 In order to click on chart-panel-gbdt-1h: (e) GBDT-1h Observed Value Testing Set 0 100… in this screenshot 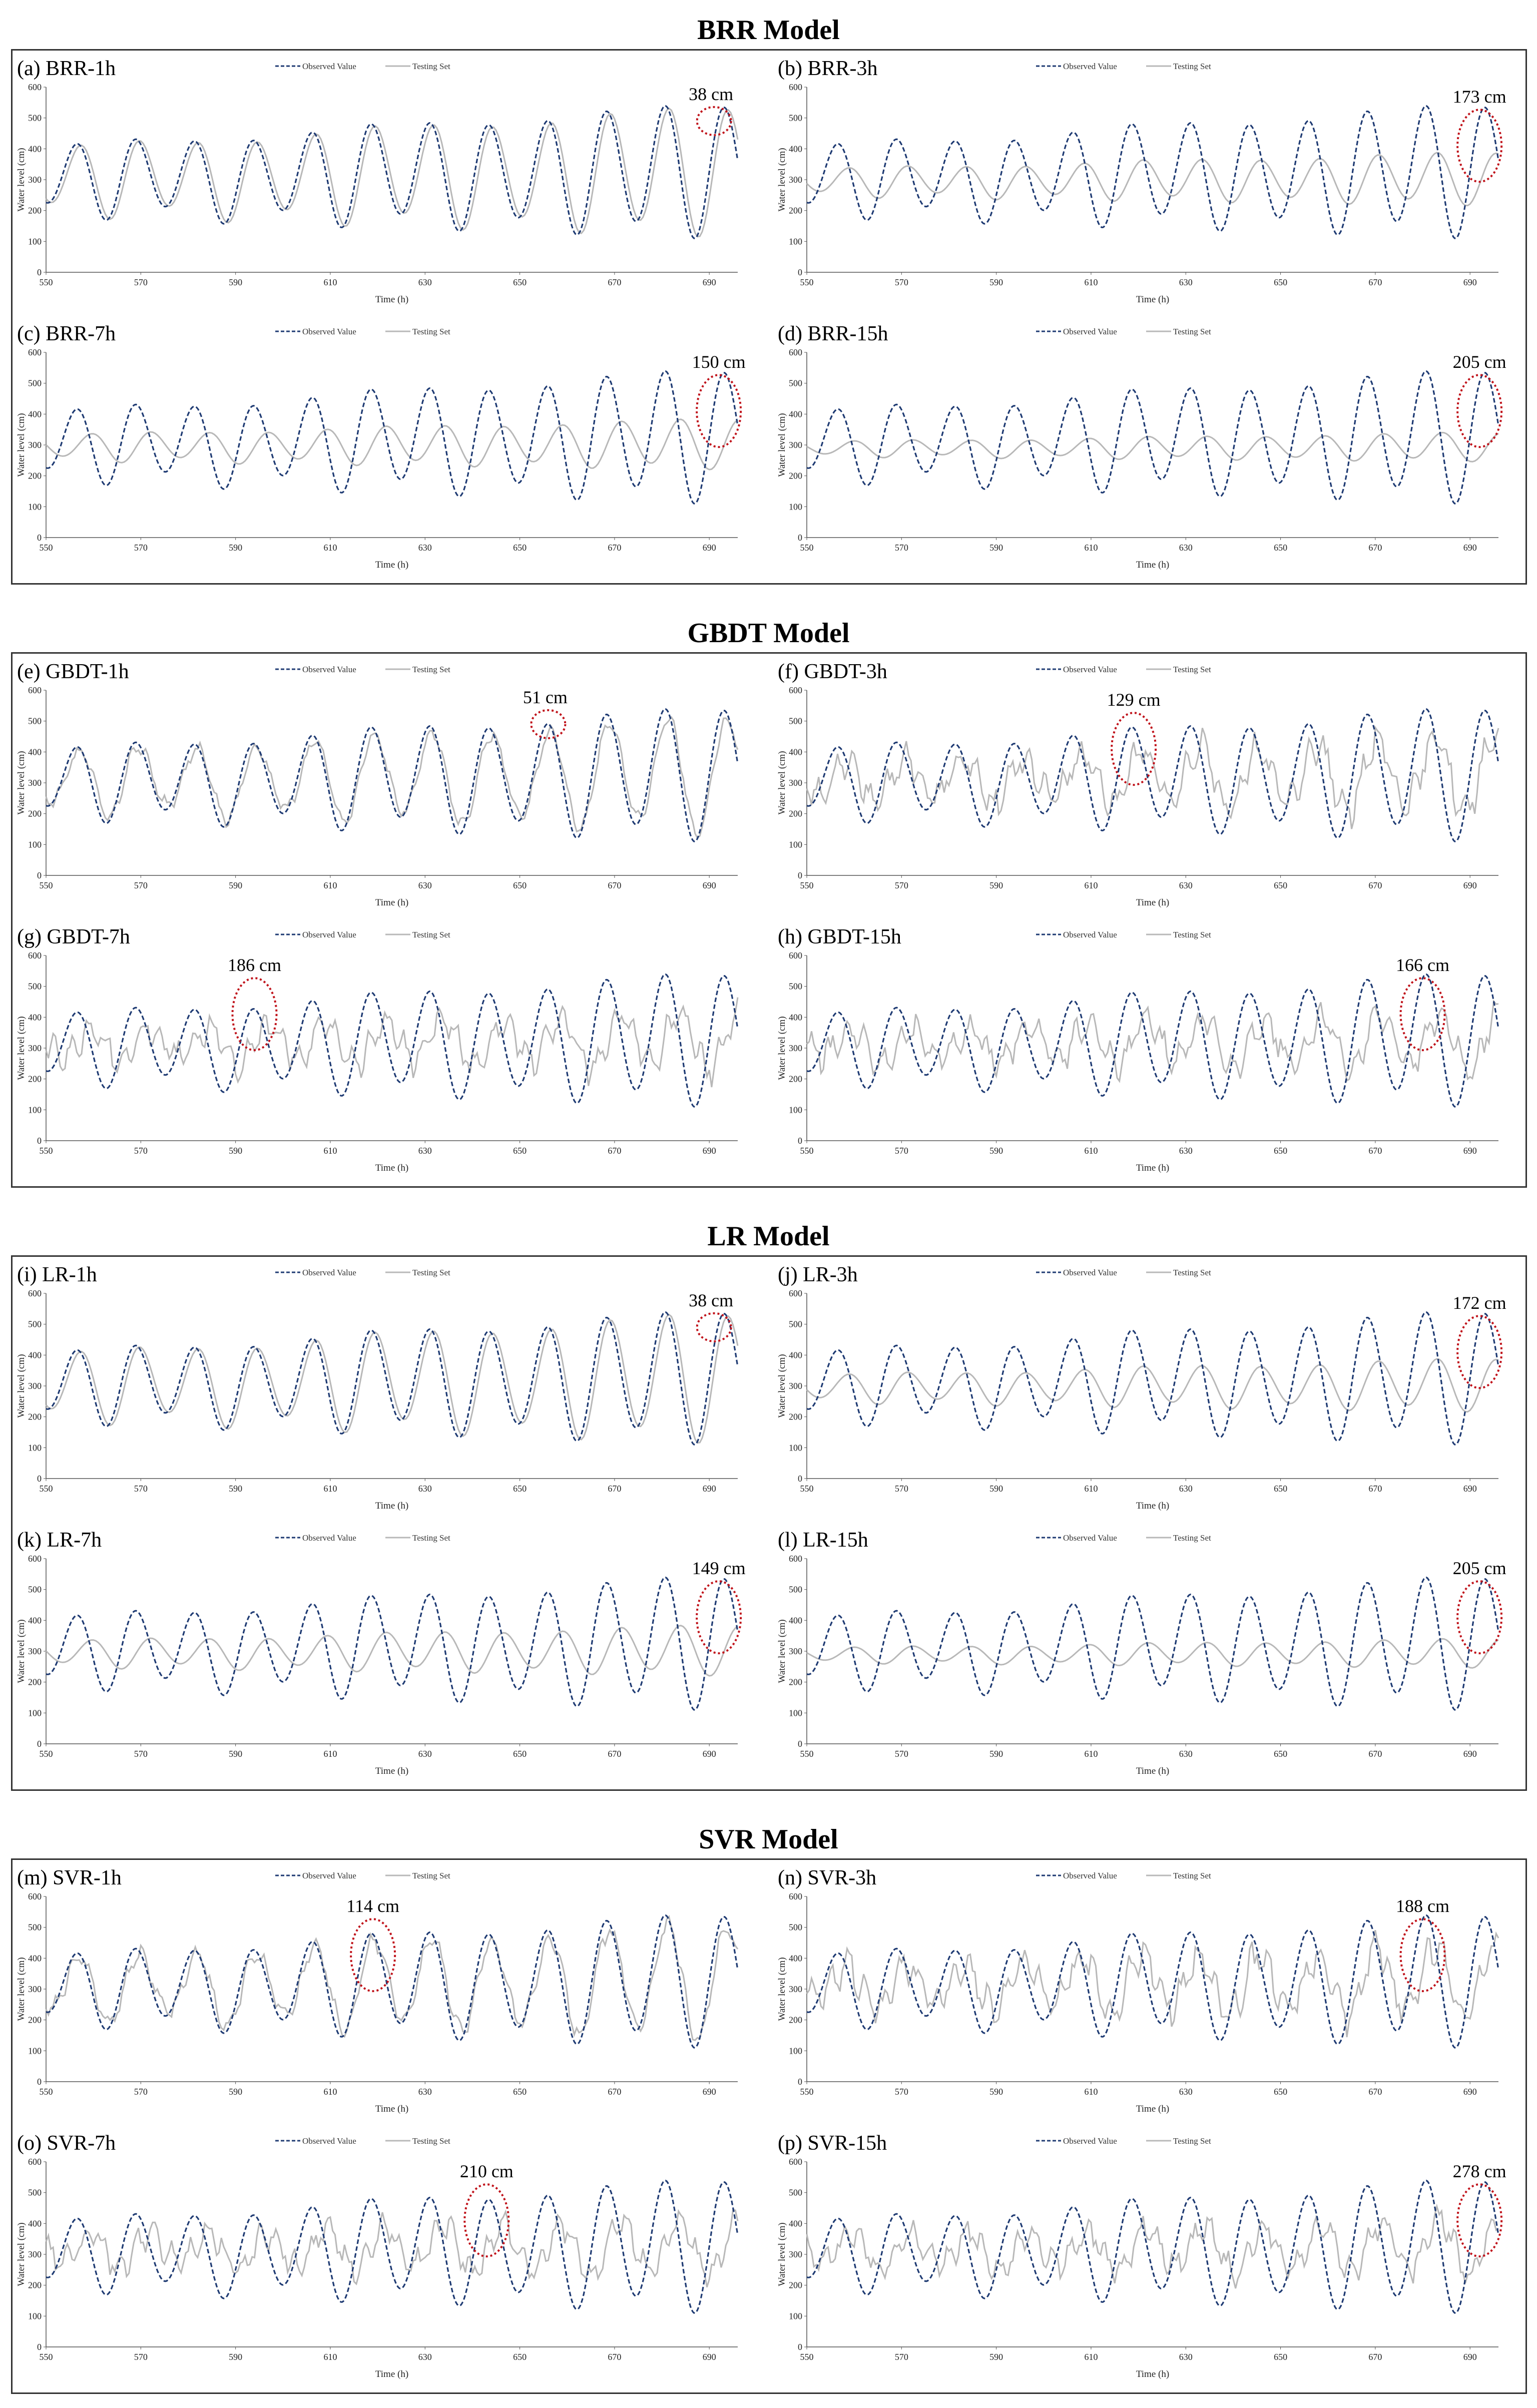, I will do `click(377, 784)`.